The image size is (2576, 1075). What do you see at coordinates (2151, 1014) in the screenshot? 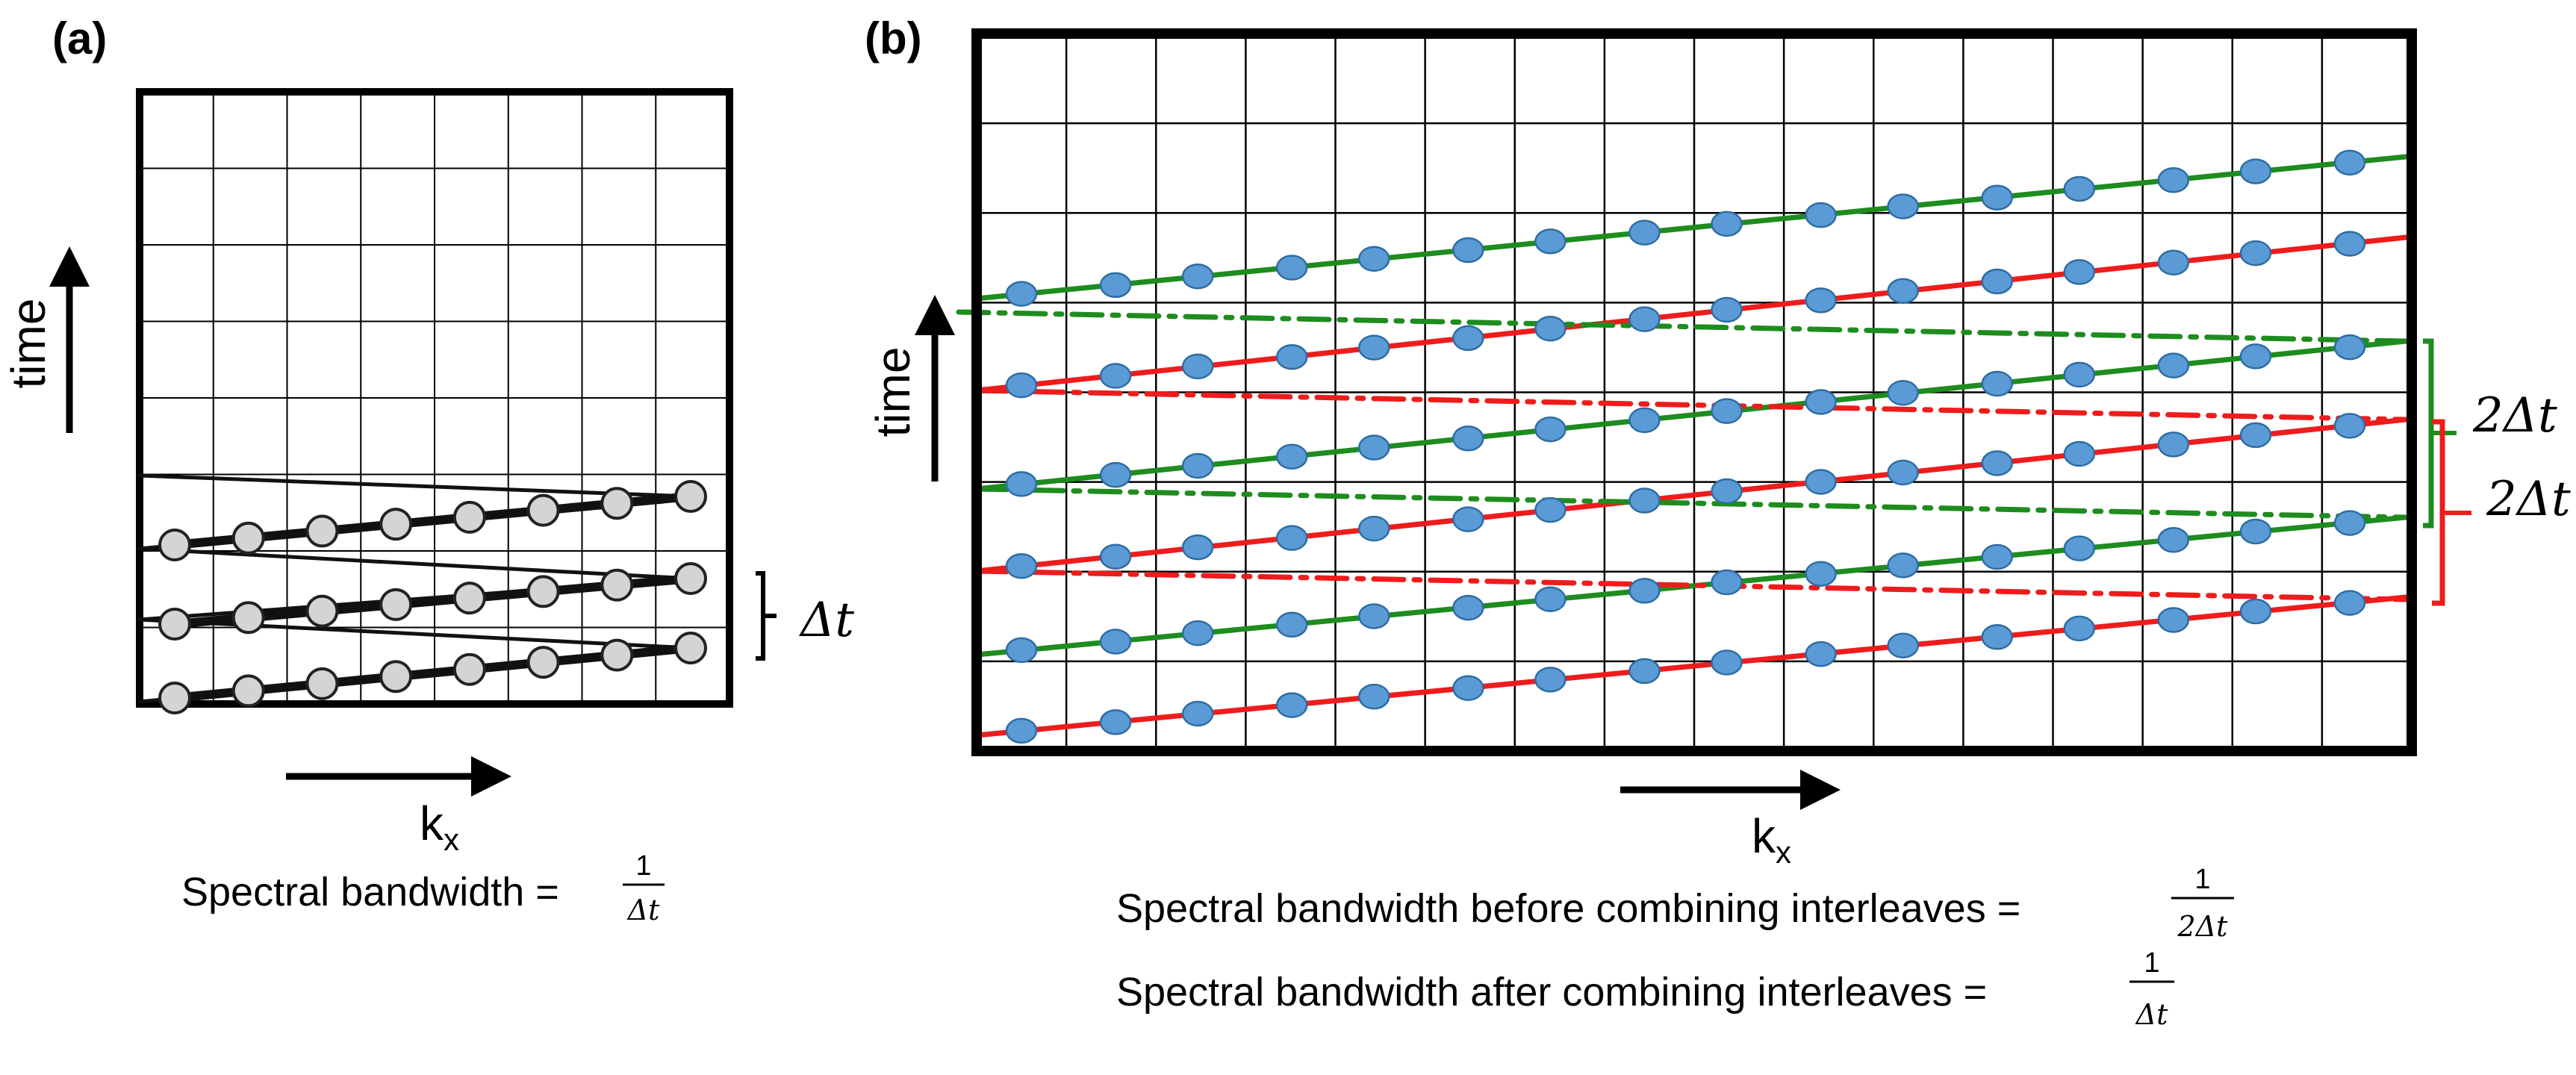
I see `panel-b-caption-after-denominator: Δt` at bounding box center [2151, 1014].